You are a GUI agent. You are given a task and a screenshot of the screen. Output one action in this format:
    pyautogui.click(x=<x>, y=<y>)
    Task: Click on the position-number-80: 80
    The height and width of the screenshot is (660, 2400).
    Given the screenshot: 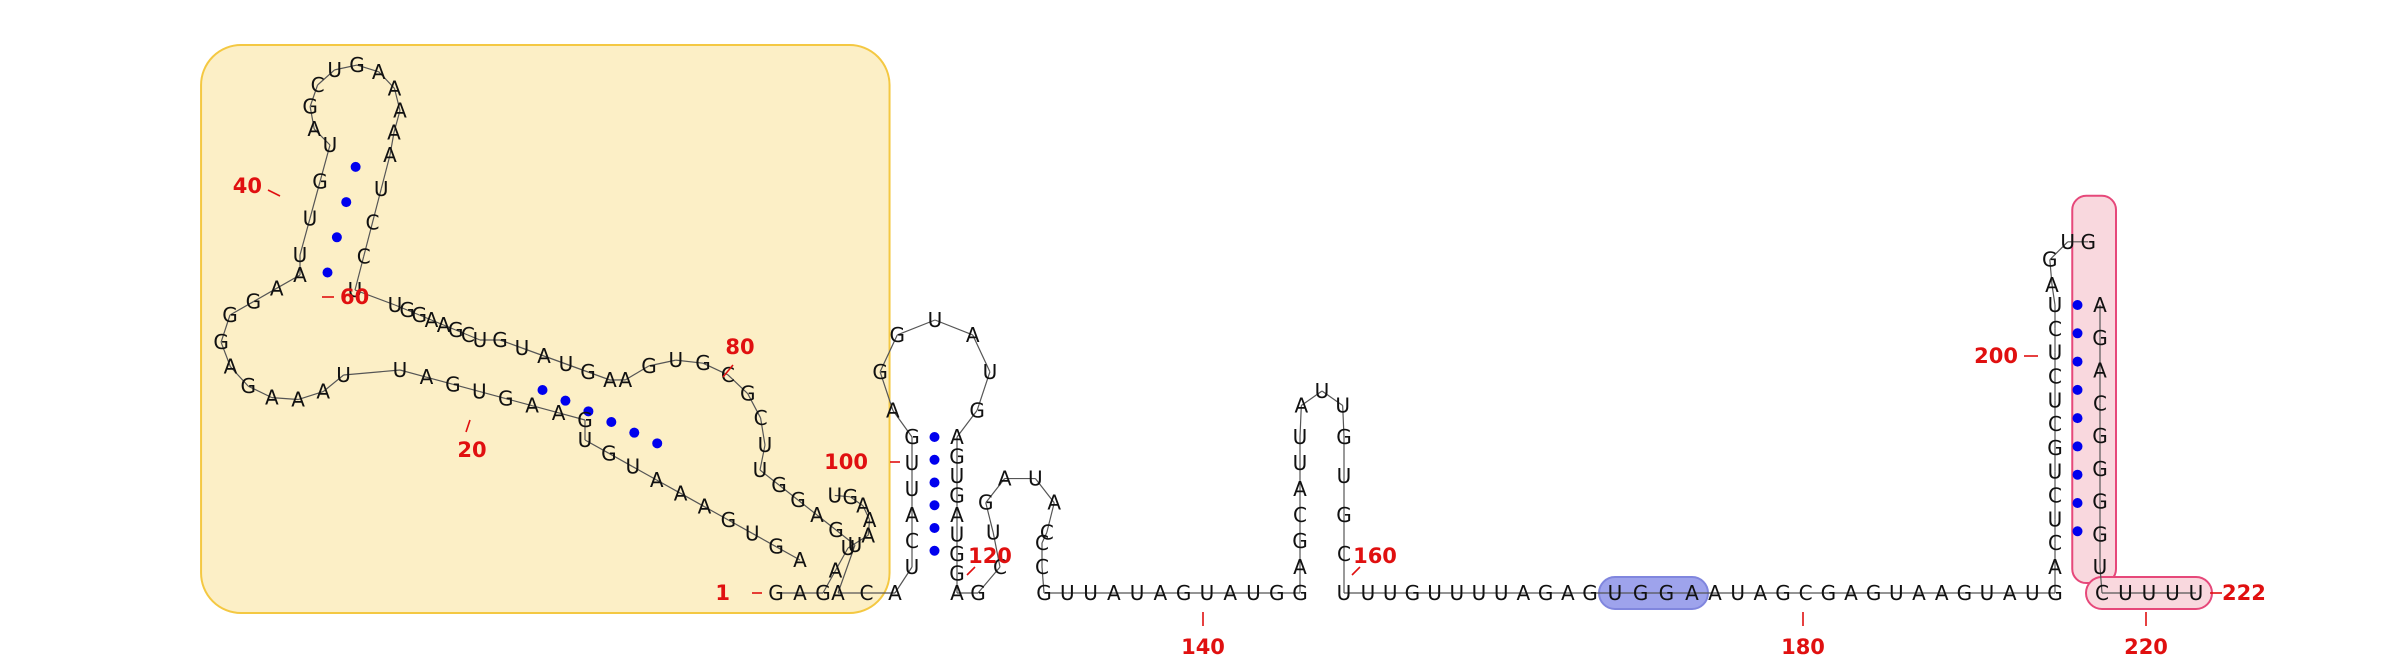 What is the action you would take?
    pyautogui.click(x=739, y=347)
    